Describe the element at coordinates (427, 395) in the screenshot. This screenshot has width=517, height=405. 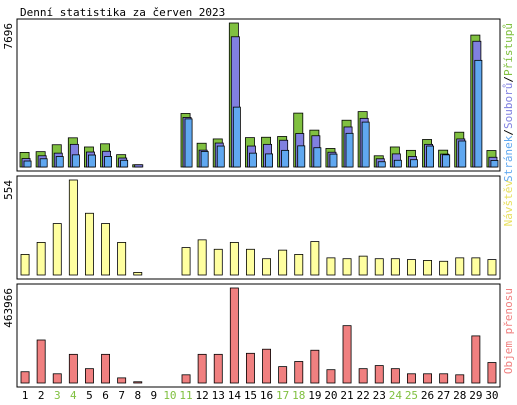
I see `x-tick-day-26: 26` at that location.